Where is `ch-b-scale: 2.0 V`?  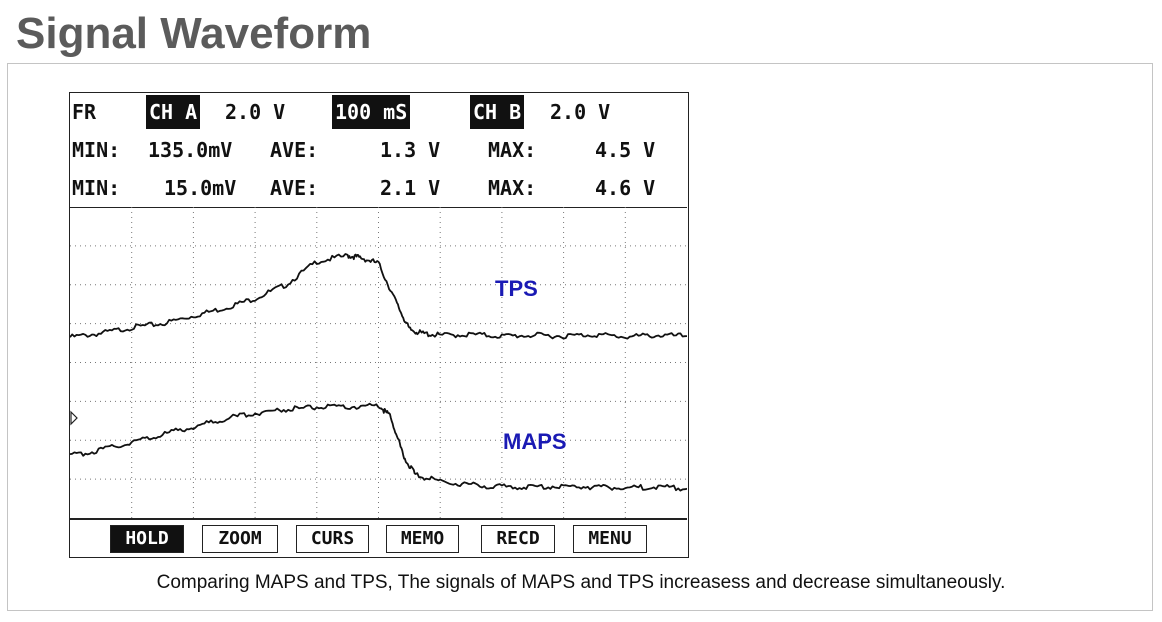
ch-b-scale: 2.0 V is located at coordinates (580, 112).